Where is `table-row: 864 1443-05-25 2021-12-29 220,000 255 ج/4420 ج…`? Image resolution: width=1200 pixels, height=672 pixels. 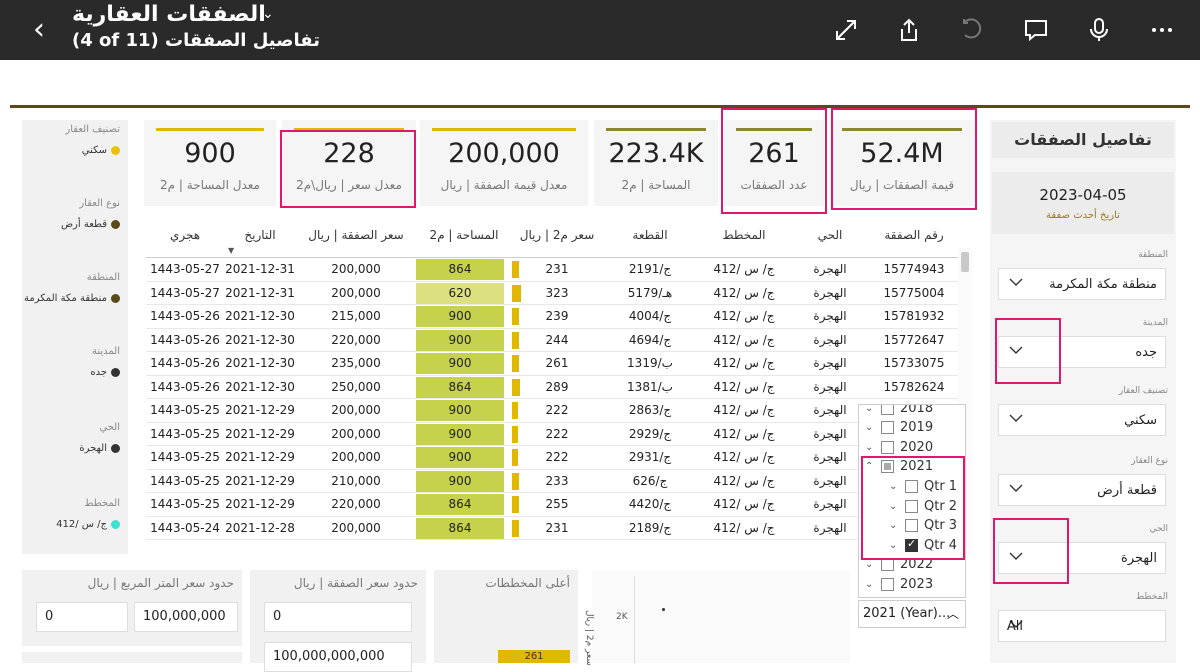 table-row: 864 1443-05-25 2021-12-29 220,000 255 ج/4420 ج… is located at coordinates (552, 505).